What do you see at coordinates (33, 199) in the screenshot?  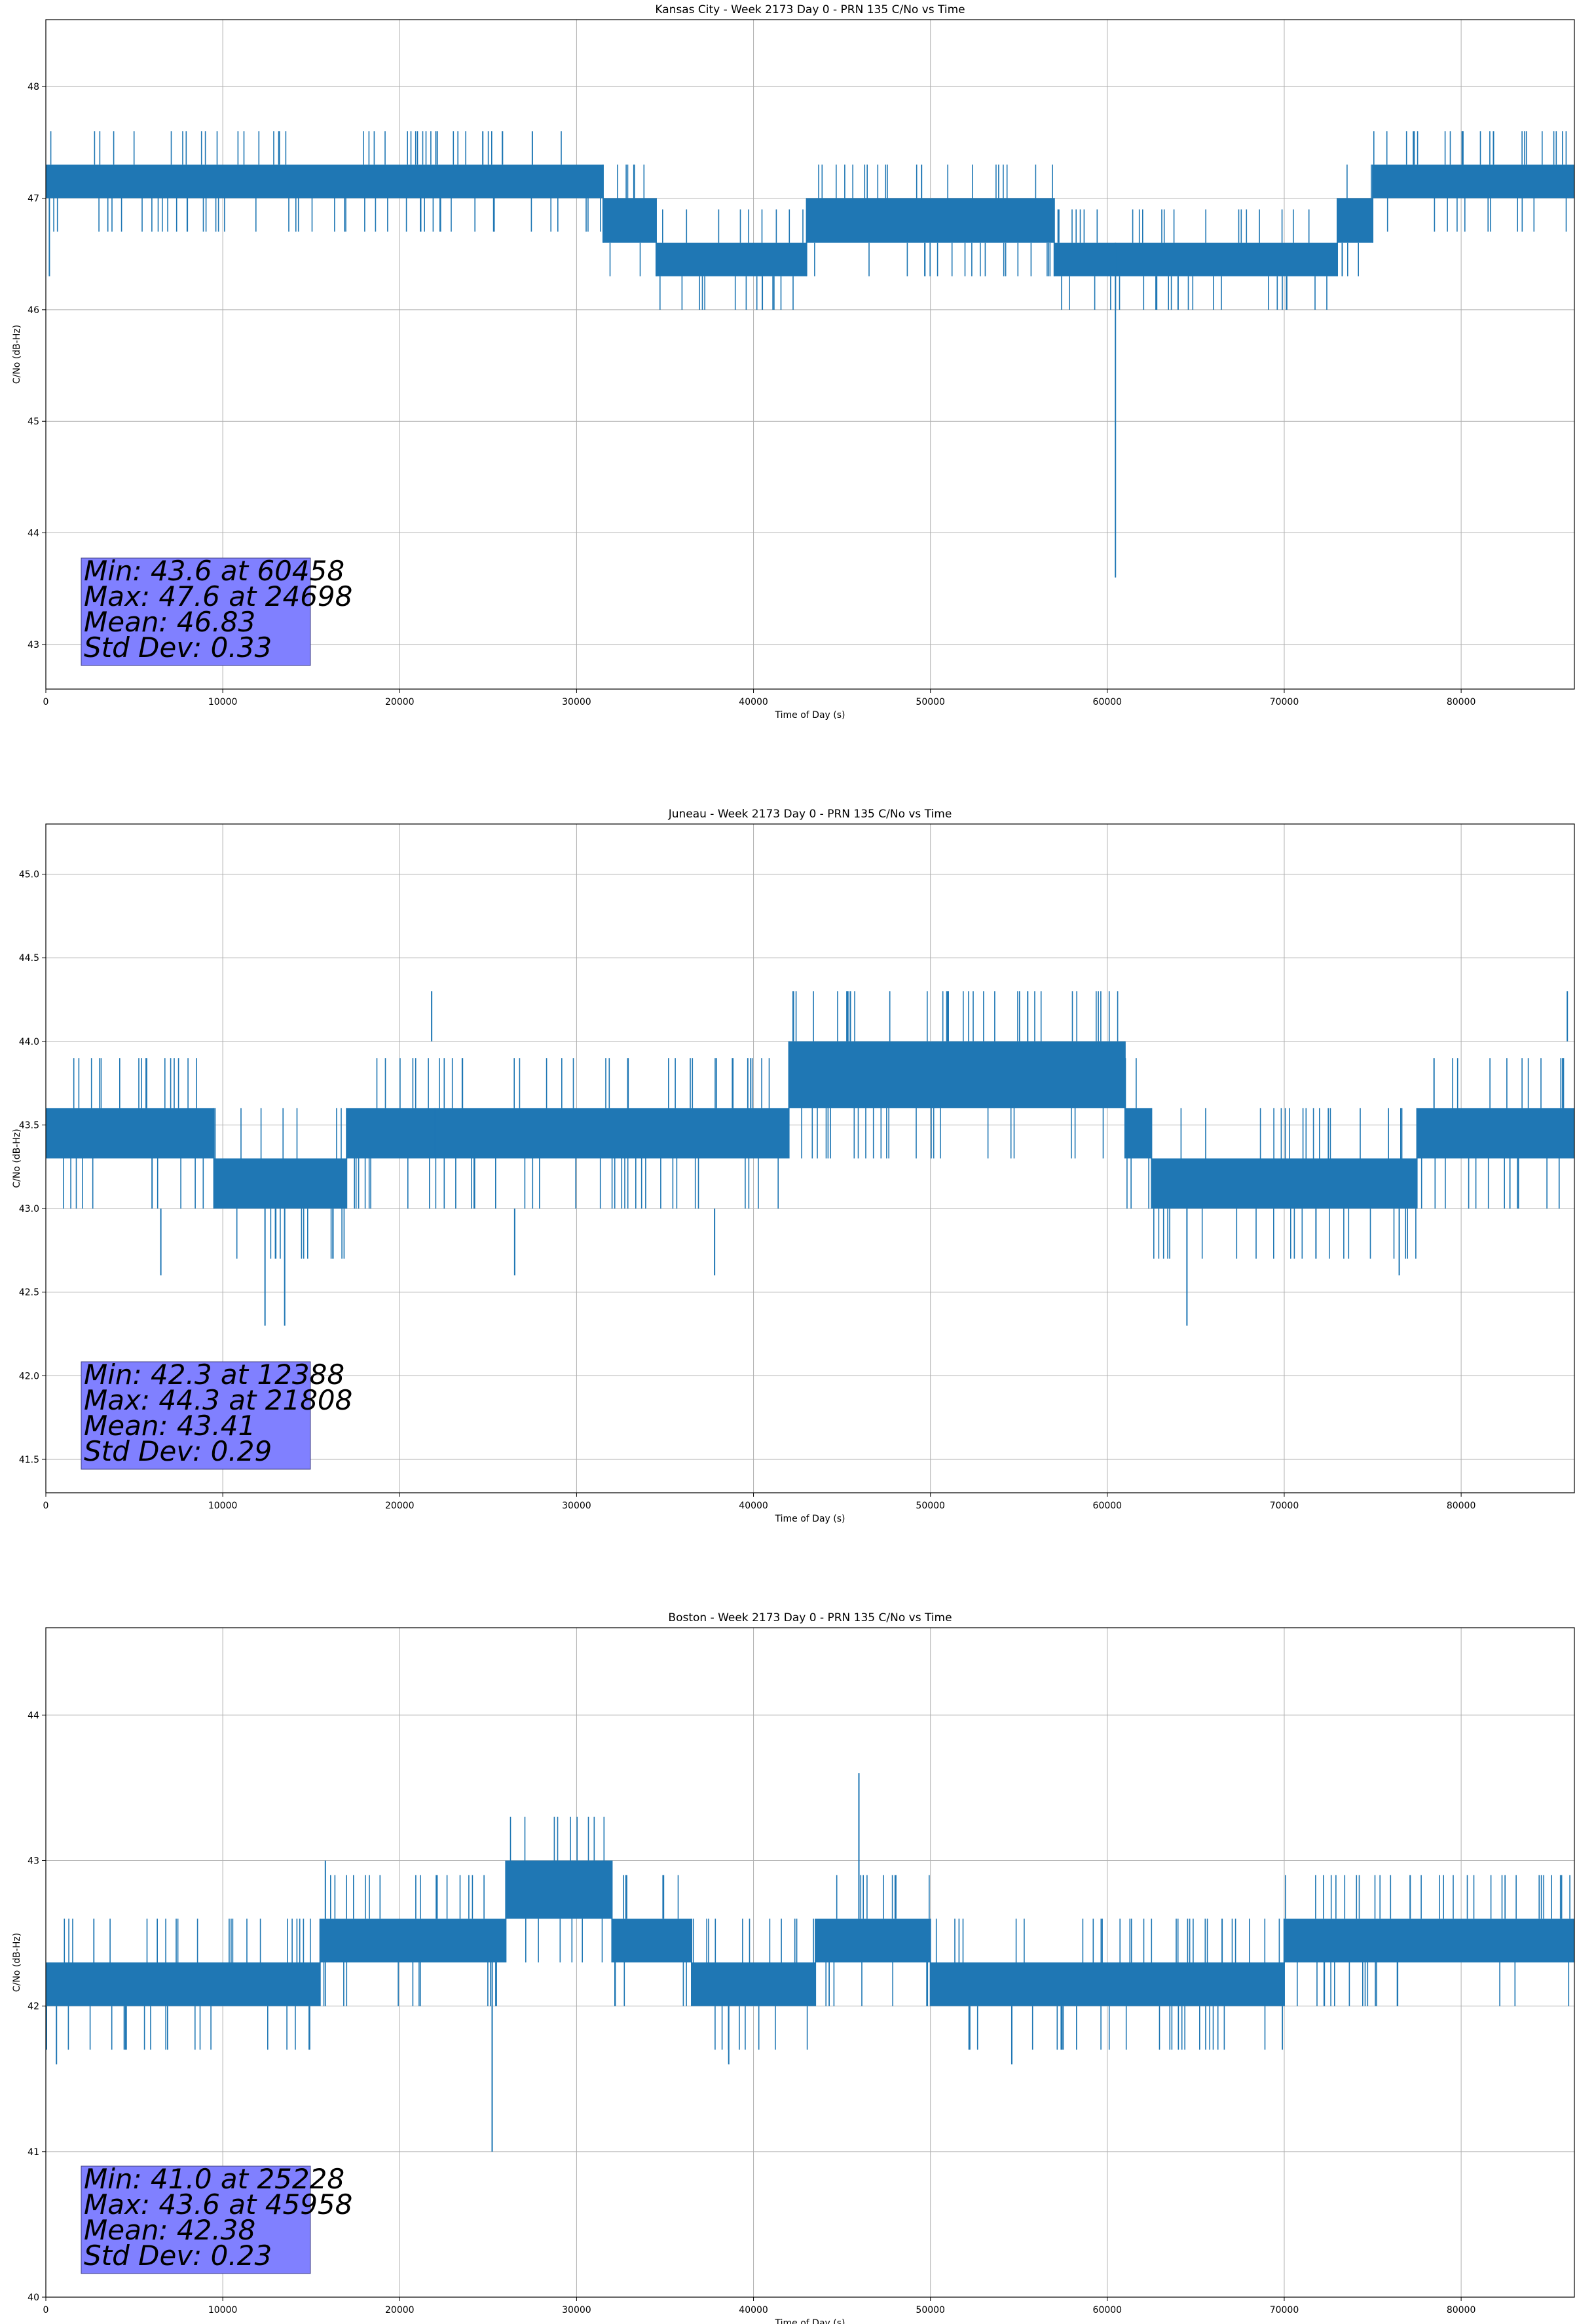 I see `y-tick-label: 47` at bounding box center [33, 199].